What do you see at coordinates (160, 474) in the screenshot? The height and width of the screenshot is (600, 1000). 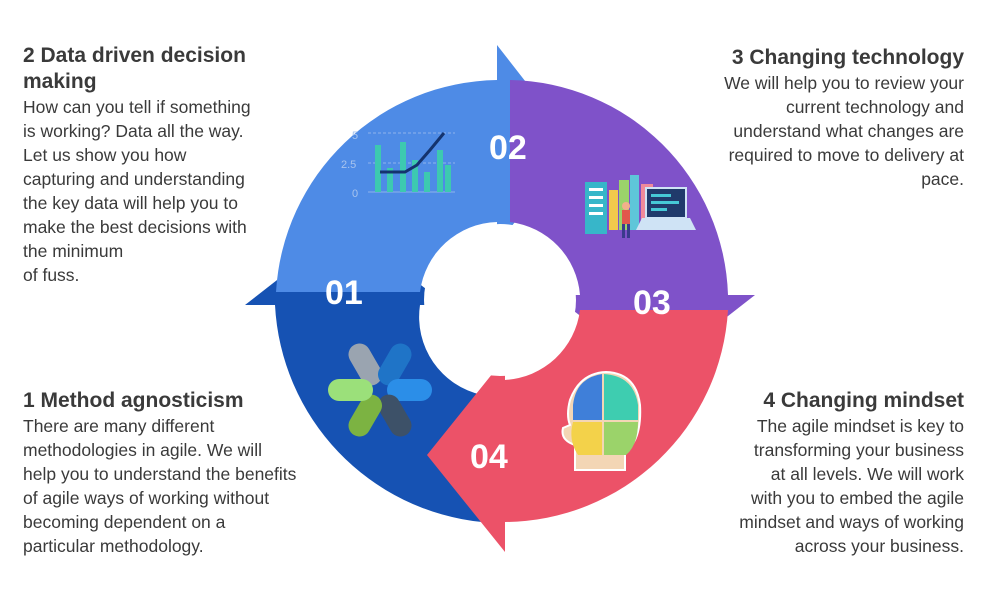 I see `step-1-line: help you to understand the benefits` at bounding box center [160, 474].